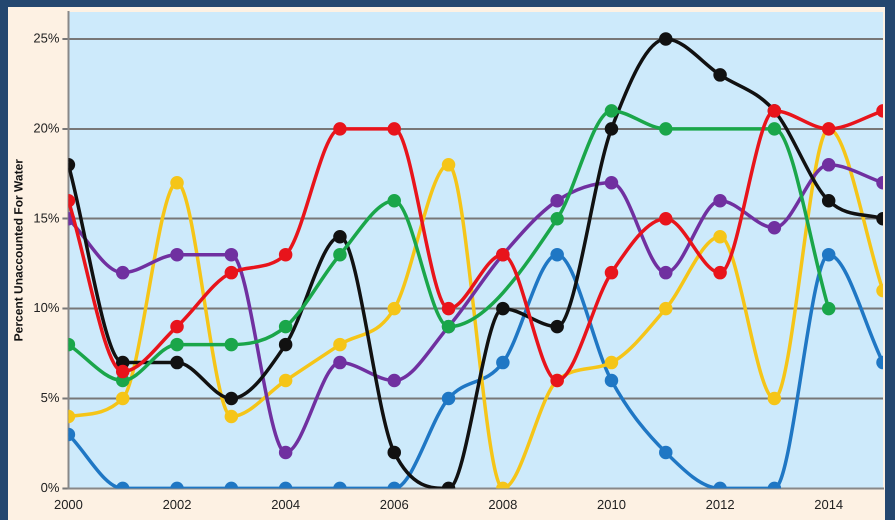 This screenshot has height=520, width=895. Describe the element at coordinates (503, 504) in the screenshot. I see `x-tick-label: 2008` at that location.